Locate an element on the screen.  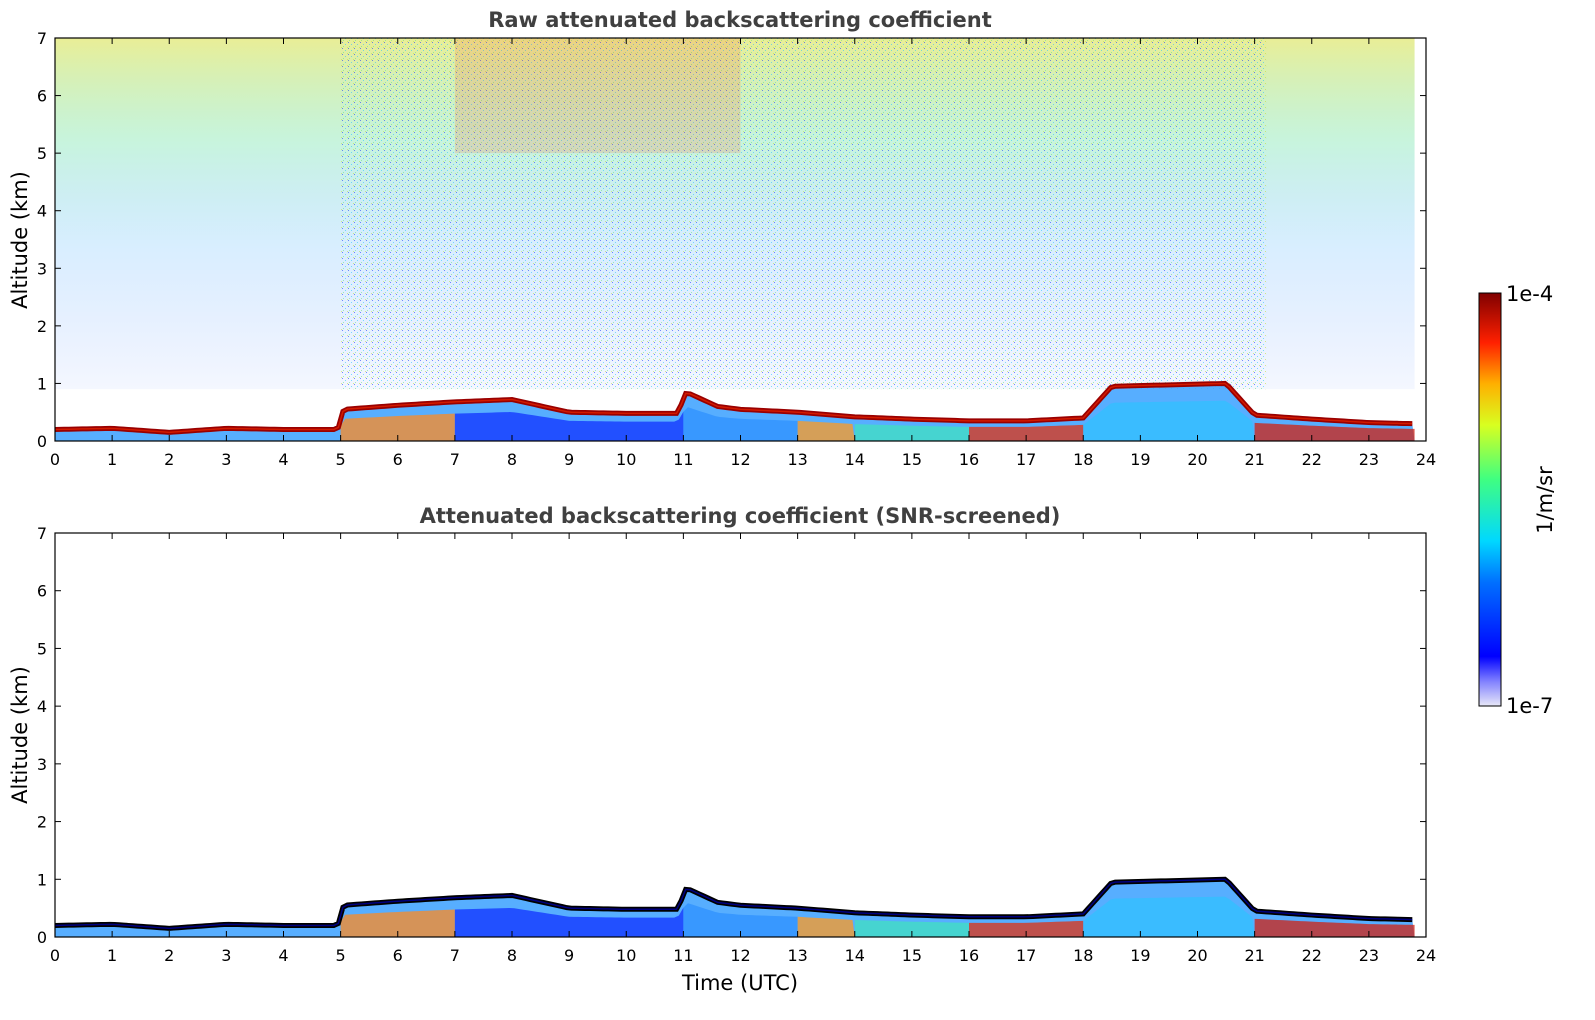
raw-y-axis-label: Altitude (km) is located at coordinates (20, 240).